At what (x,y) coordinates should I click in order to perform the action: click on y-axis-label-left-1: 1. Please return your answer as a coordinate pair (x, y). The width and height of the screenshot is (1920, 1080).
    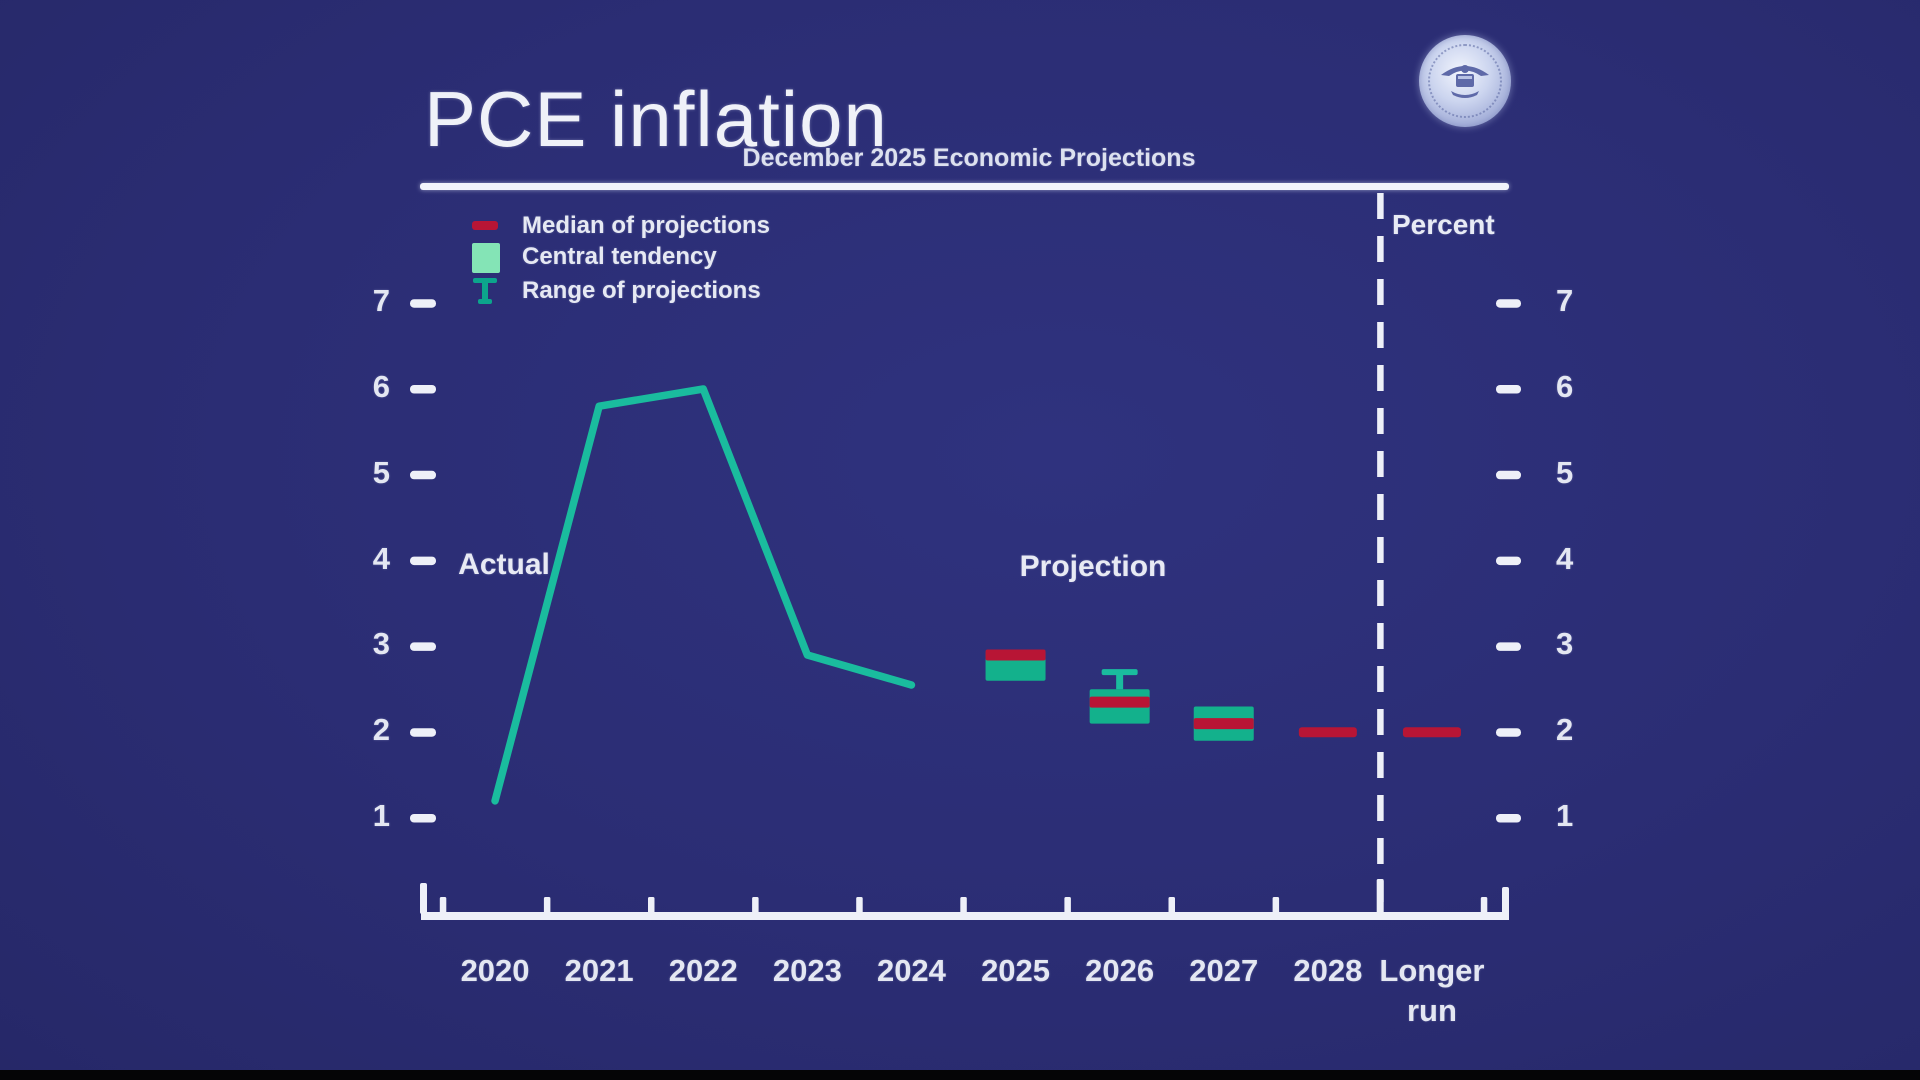
    Looking at the image, I should click on (381, 815).